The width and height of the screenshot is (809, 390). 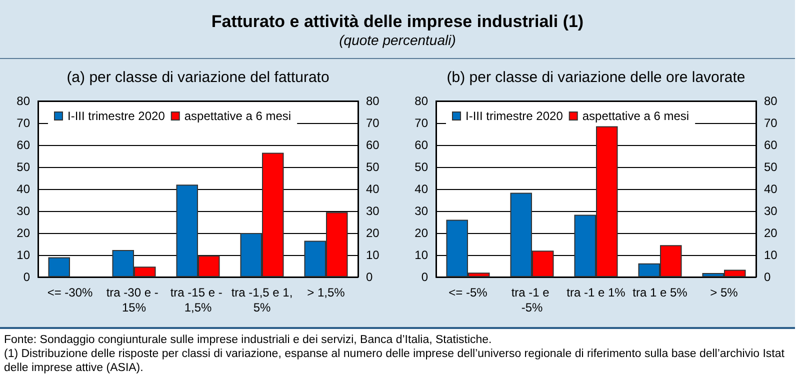 What do you see at coordinates (59, 267) in the screenshot?
I see `bar` at bounding box center [59, 267].